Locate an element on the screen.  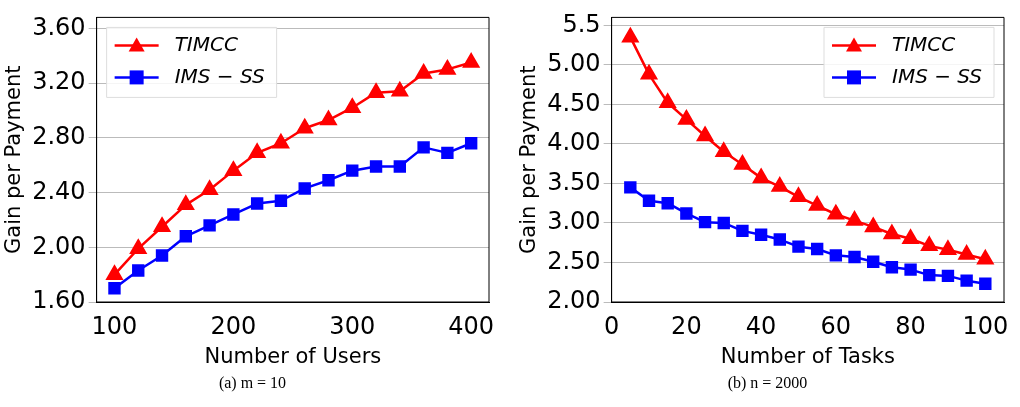
x-tick-label: 0 is located at coordinates (612, 325).